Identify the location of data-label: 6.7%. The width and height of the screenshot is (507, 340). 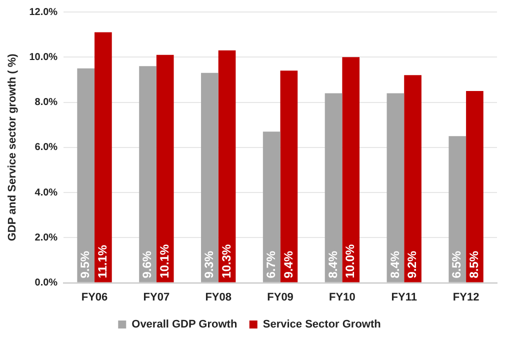
(271, 264).